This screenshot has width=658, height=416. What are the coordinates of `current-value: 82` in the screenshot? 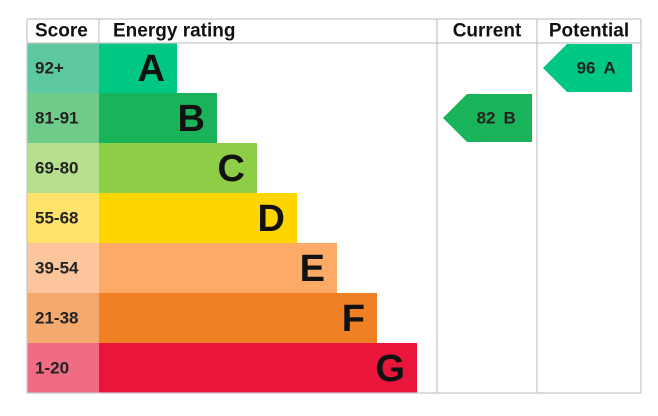 It's located at (486, 118).